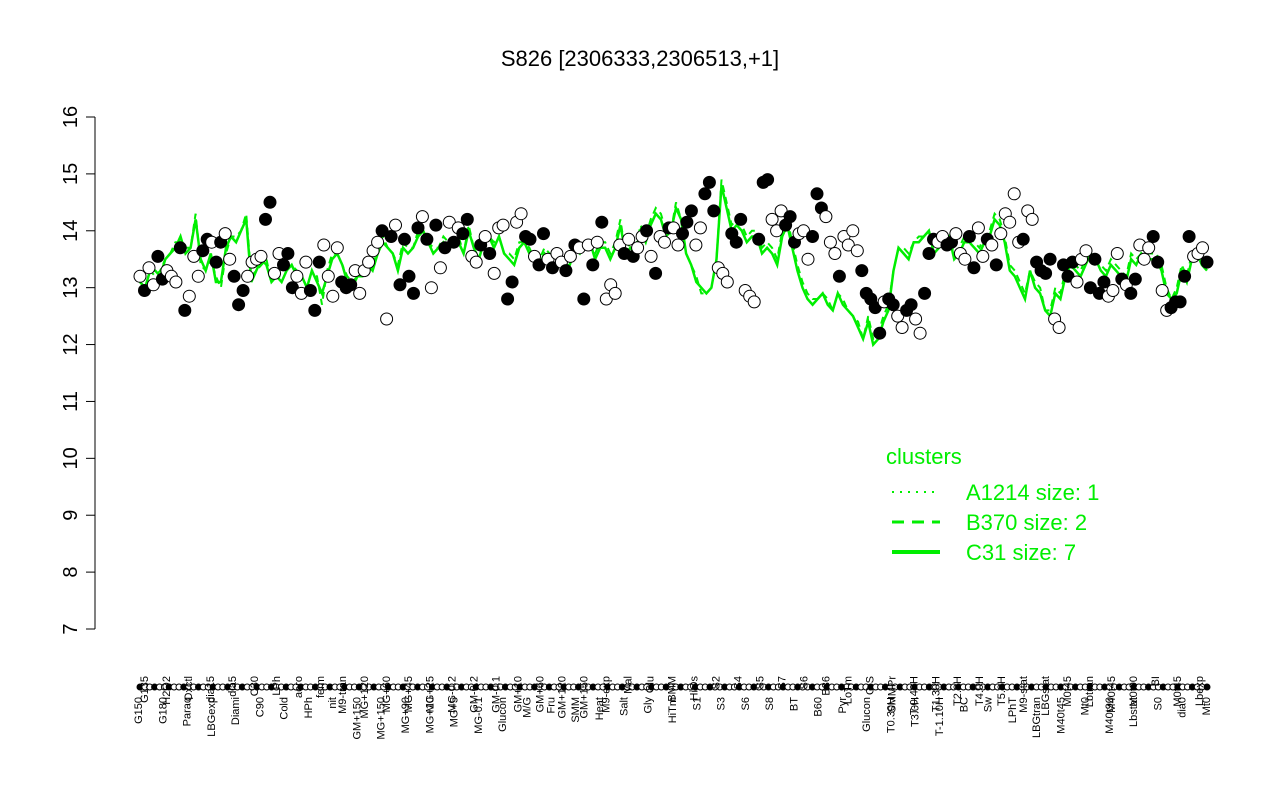 The image size is (1280, 805). What do you see at coordinates (770, 703) in the screenshot?
I see `x-tick-label-bottom: S8` at bounding box center [770, 703].